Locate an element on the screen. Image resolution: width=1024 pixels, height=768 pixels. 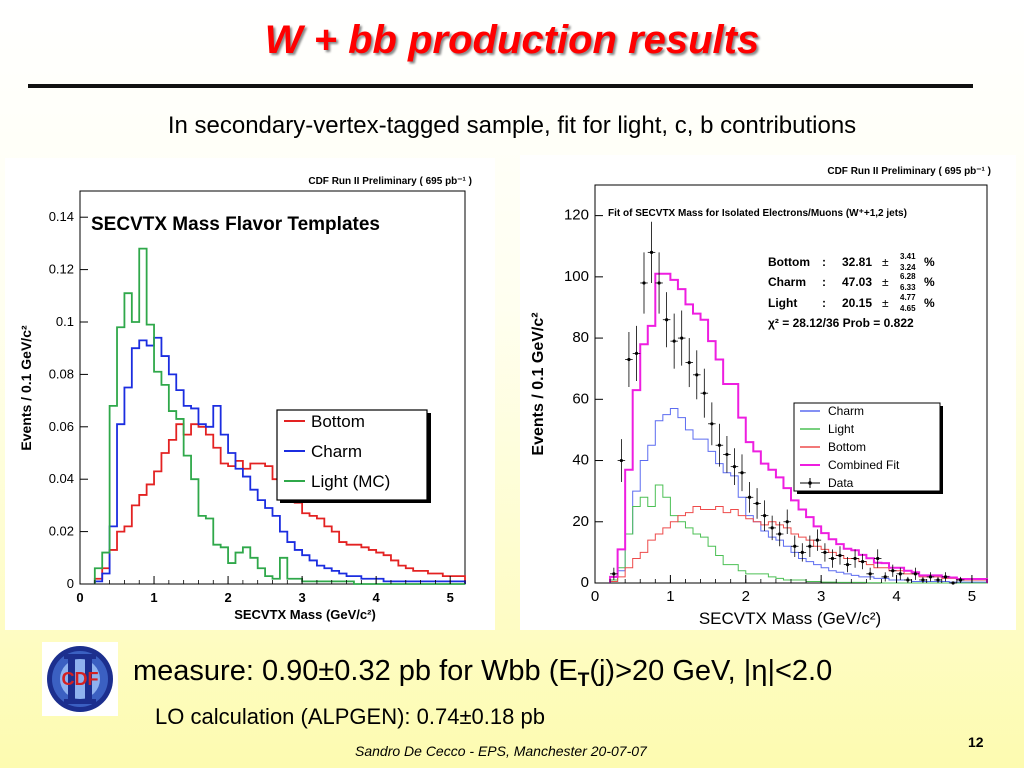
series-combined-fit-line is located at coordinates (798, 427).